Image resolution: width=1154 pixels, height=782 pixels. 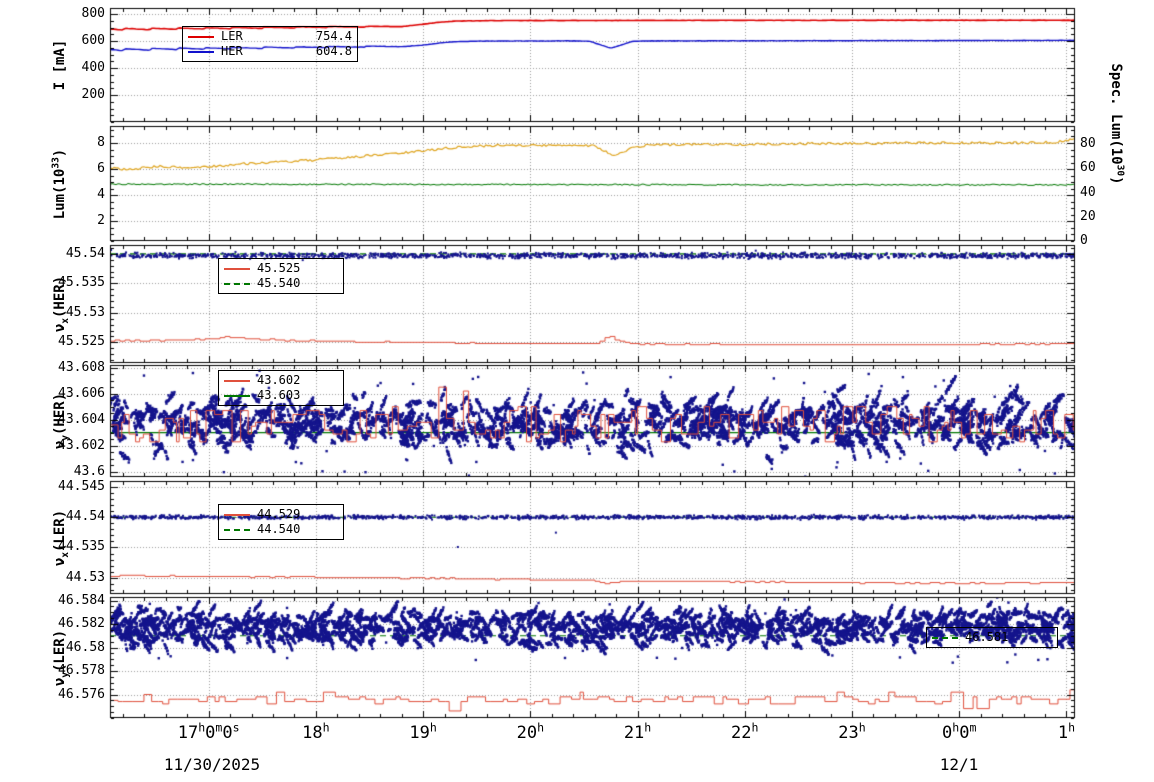 I want to click on y-tick-label-nu-y-ler: 46.578, so click(x=81, y=670).